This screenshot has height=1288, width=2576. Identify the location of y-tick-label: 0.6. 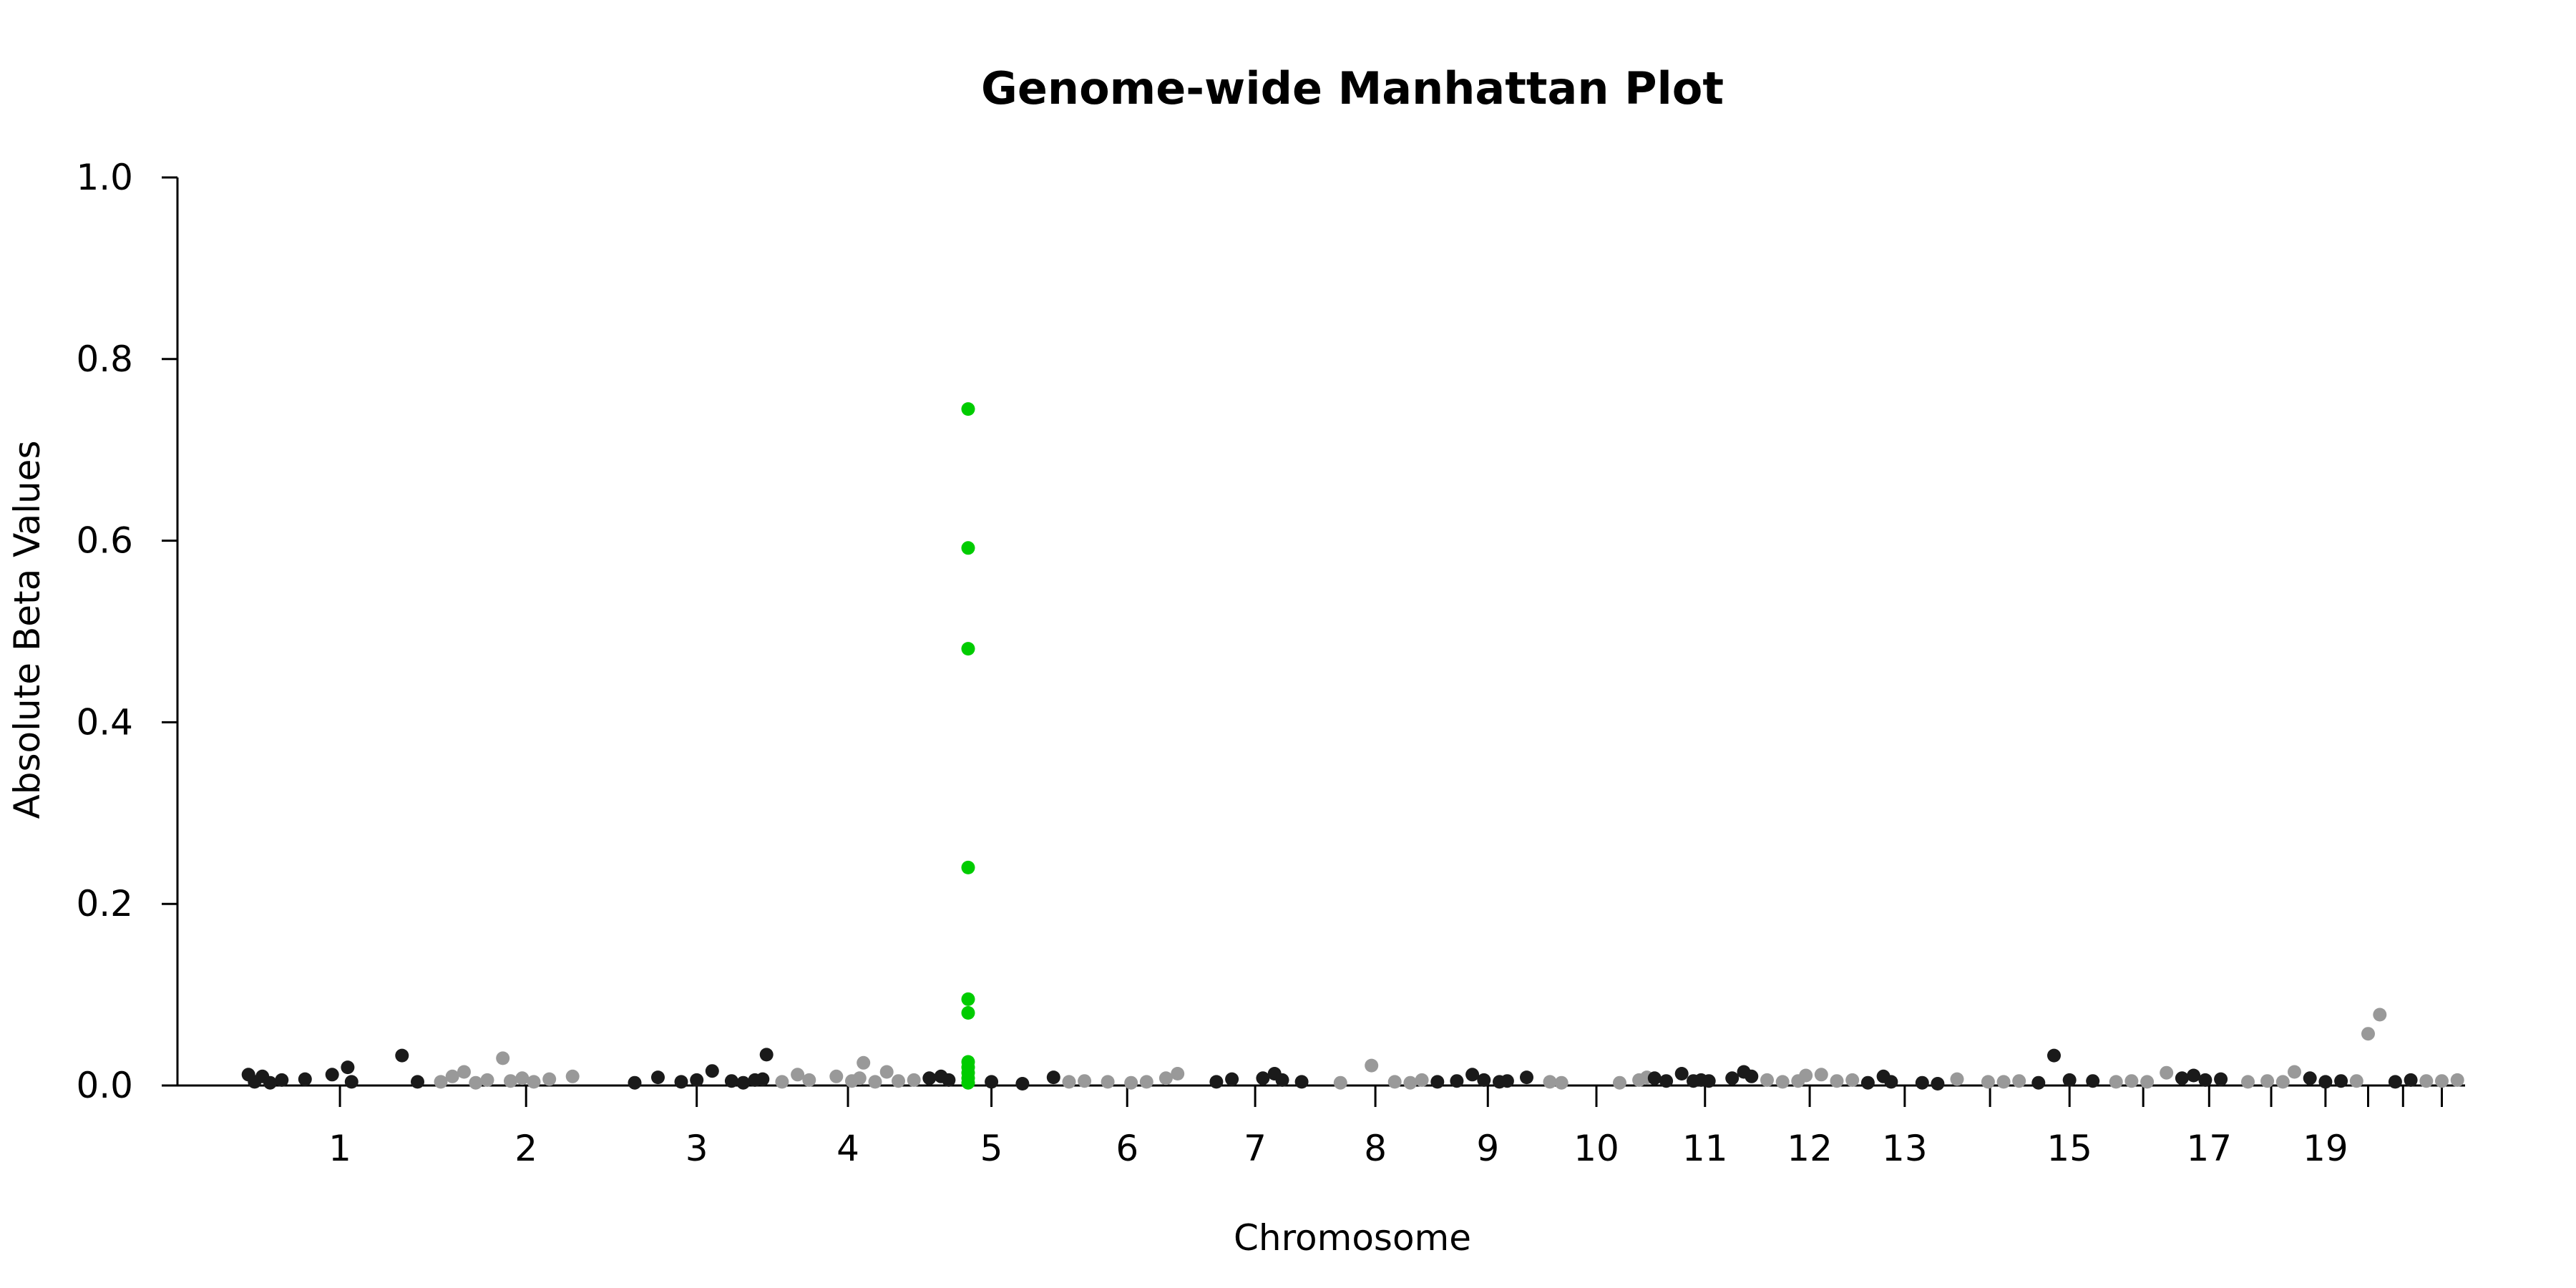
(104, 541).